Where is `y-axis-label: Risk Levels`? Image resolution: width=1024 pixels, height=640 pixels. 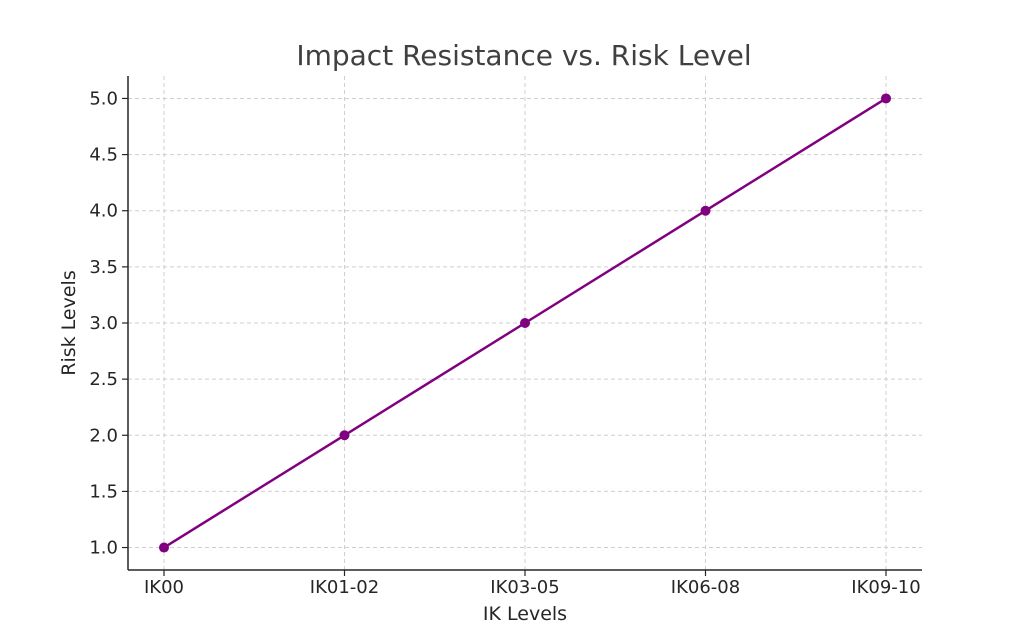
y-axis-label: Risk Levels is located at coordinates (69, 322).